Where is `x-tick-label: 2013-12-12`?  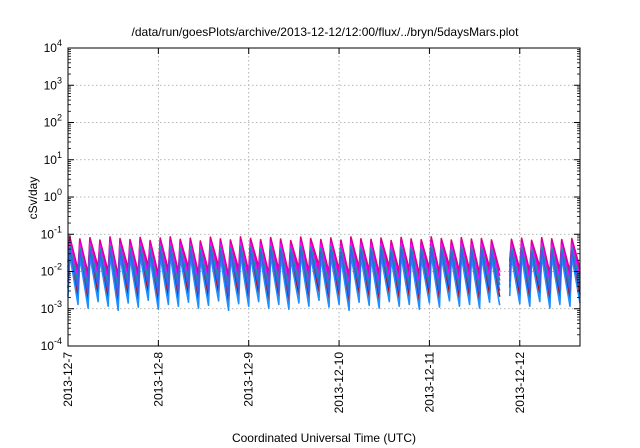 x-tick-label: 2013-12-12 is located at coordinates (520, 383).